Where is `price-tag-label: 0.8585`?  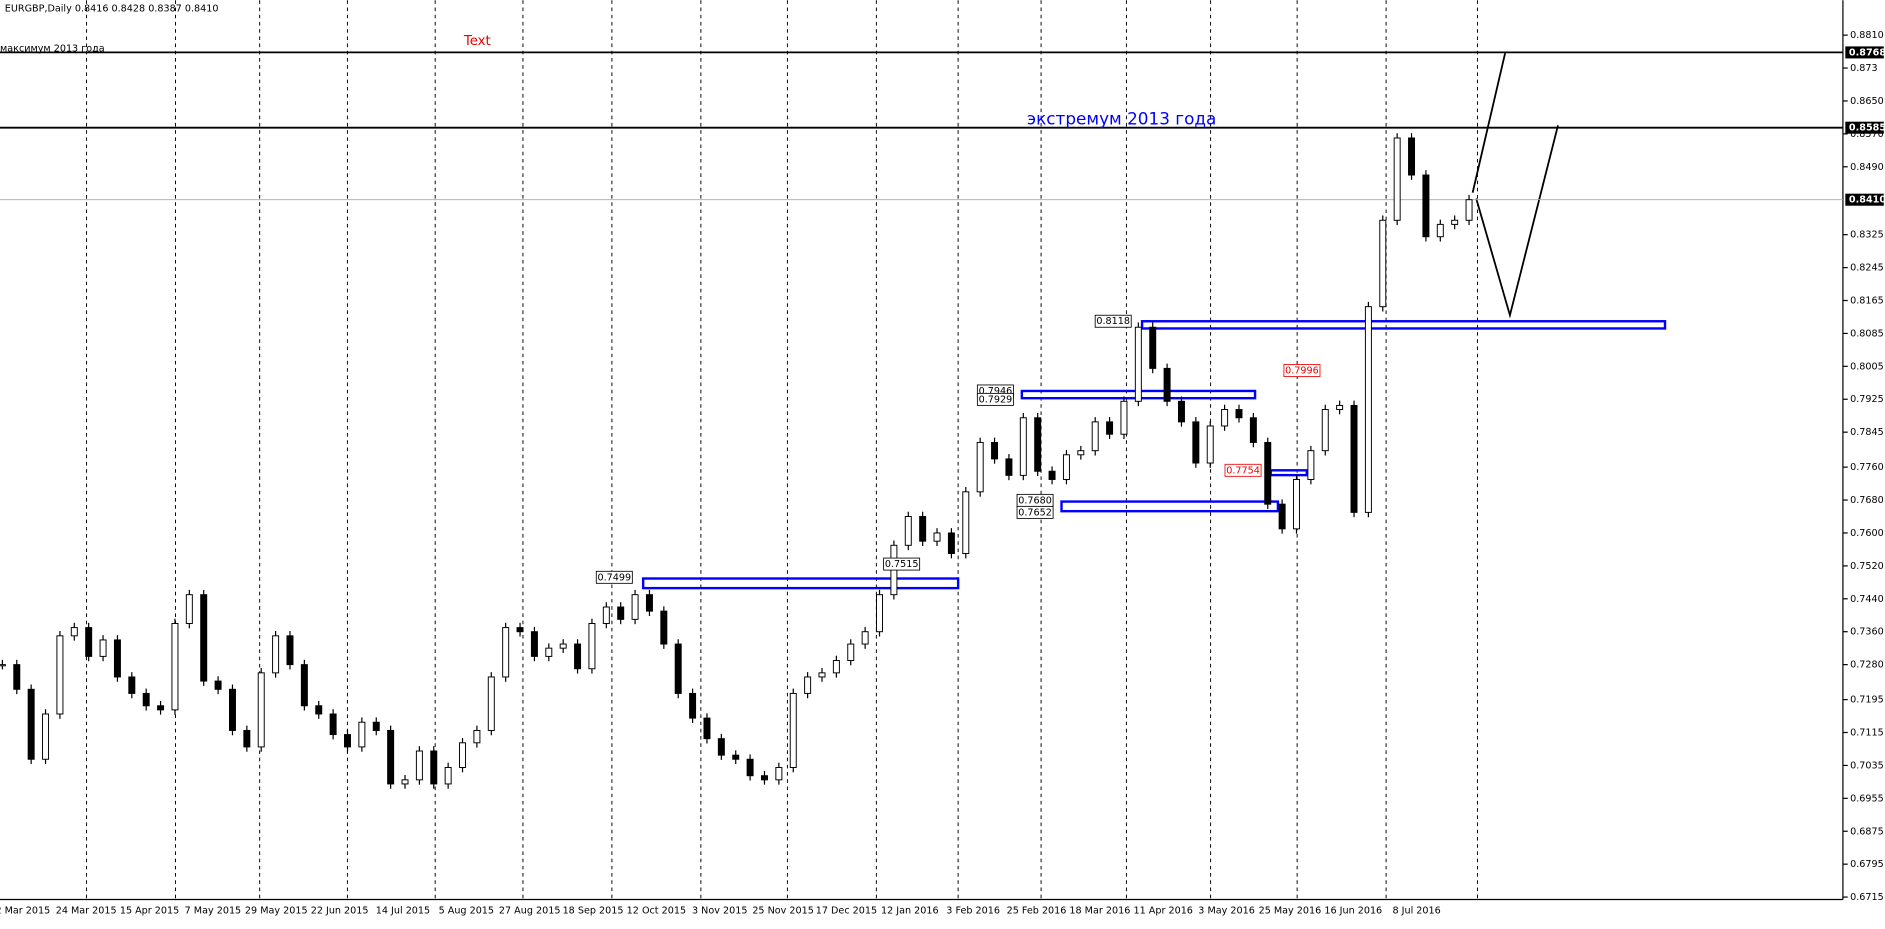
price-tag-label: 0.8585 is located at coordinates (1867, 128).